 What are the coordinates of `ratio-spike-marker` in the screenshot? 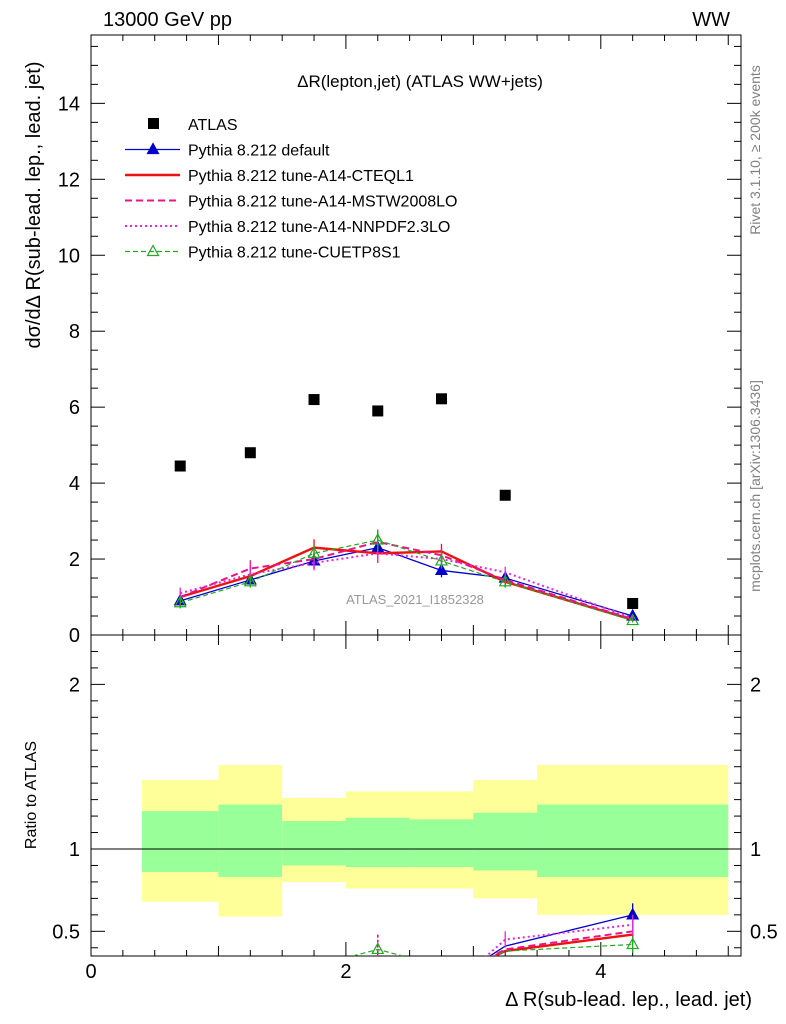 It's located at (378, 948).